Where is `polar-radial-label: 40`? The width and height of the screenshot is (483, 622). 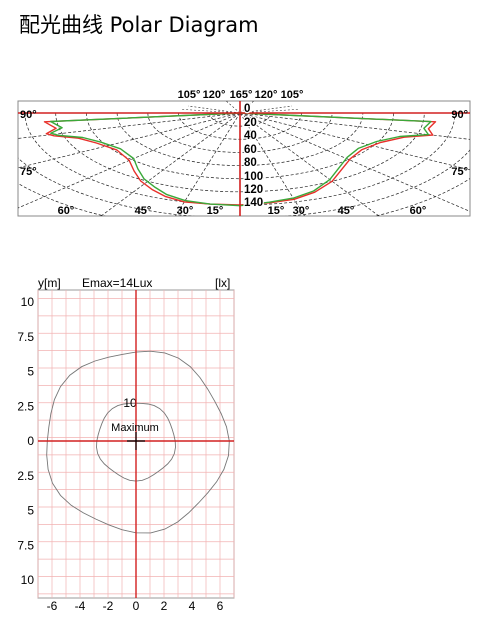 polar-radial-label: 40 is located at coordinates (250, 136).